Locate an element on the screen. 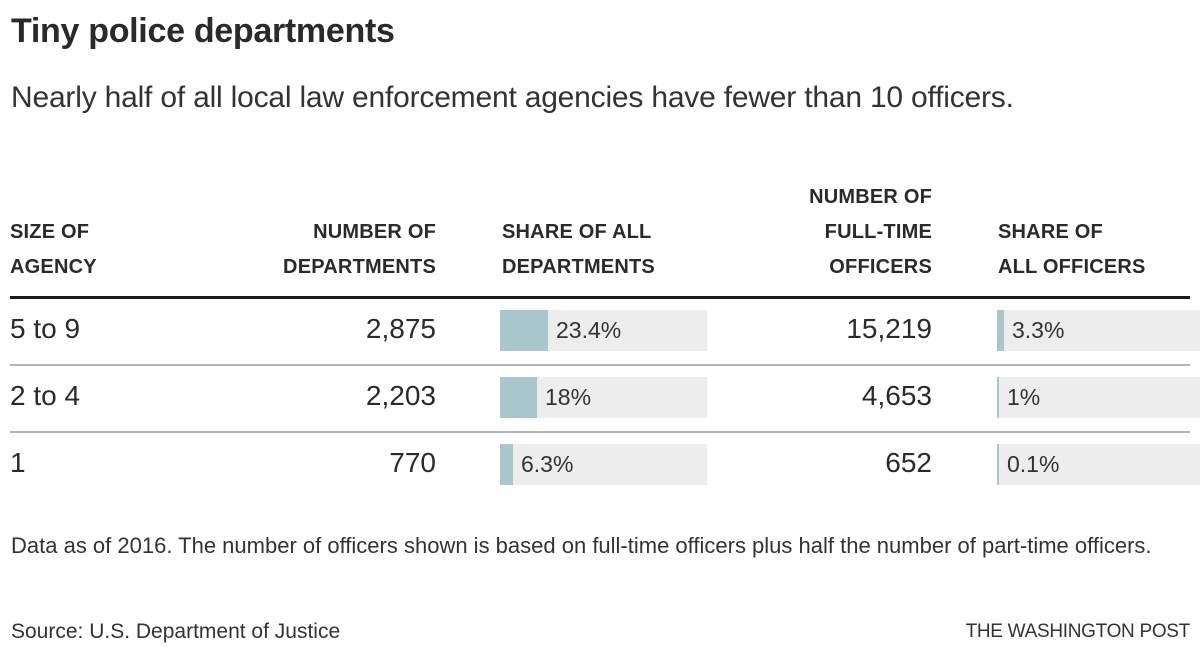 Image resolution: width=1200 pixels, height=659 pixels. officers-cell: 652 is located at coordinates (908, 462).